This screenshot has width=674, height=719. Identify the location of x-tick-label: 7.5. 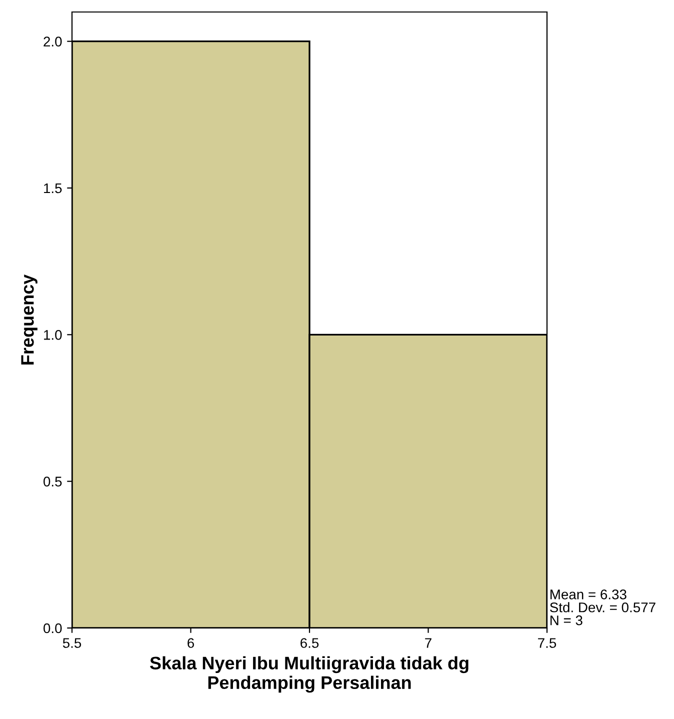
(547, 643).